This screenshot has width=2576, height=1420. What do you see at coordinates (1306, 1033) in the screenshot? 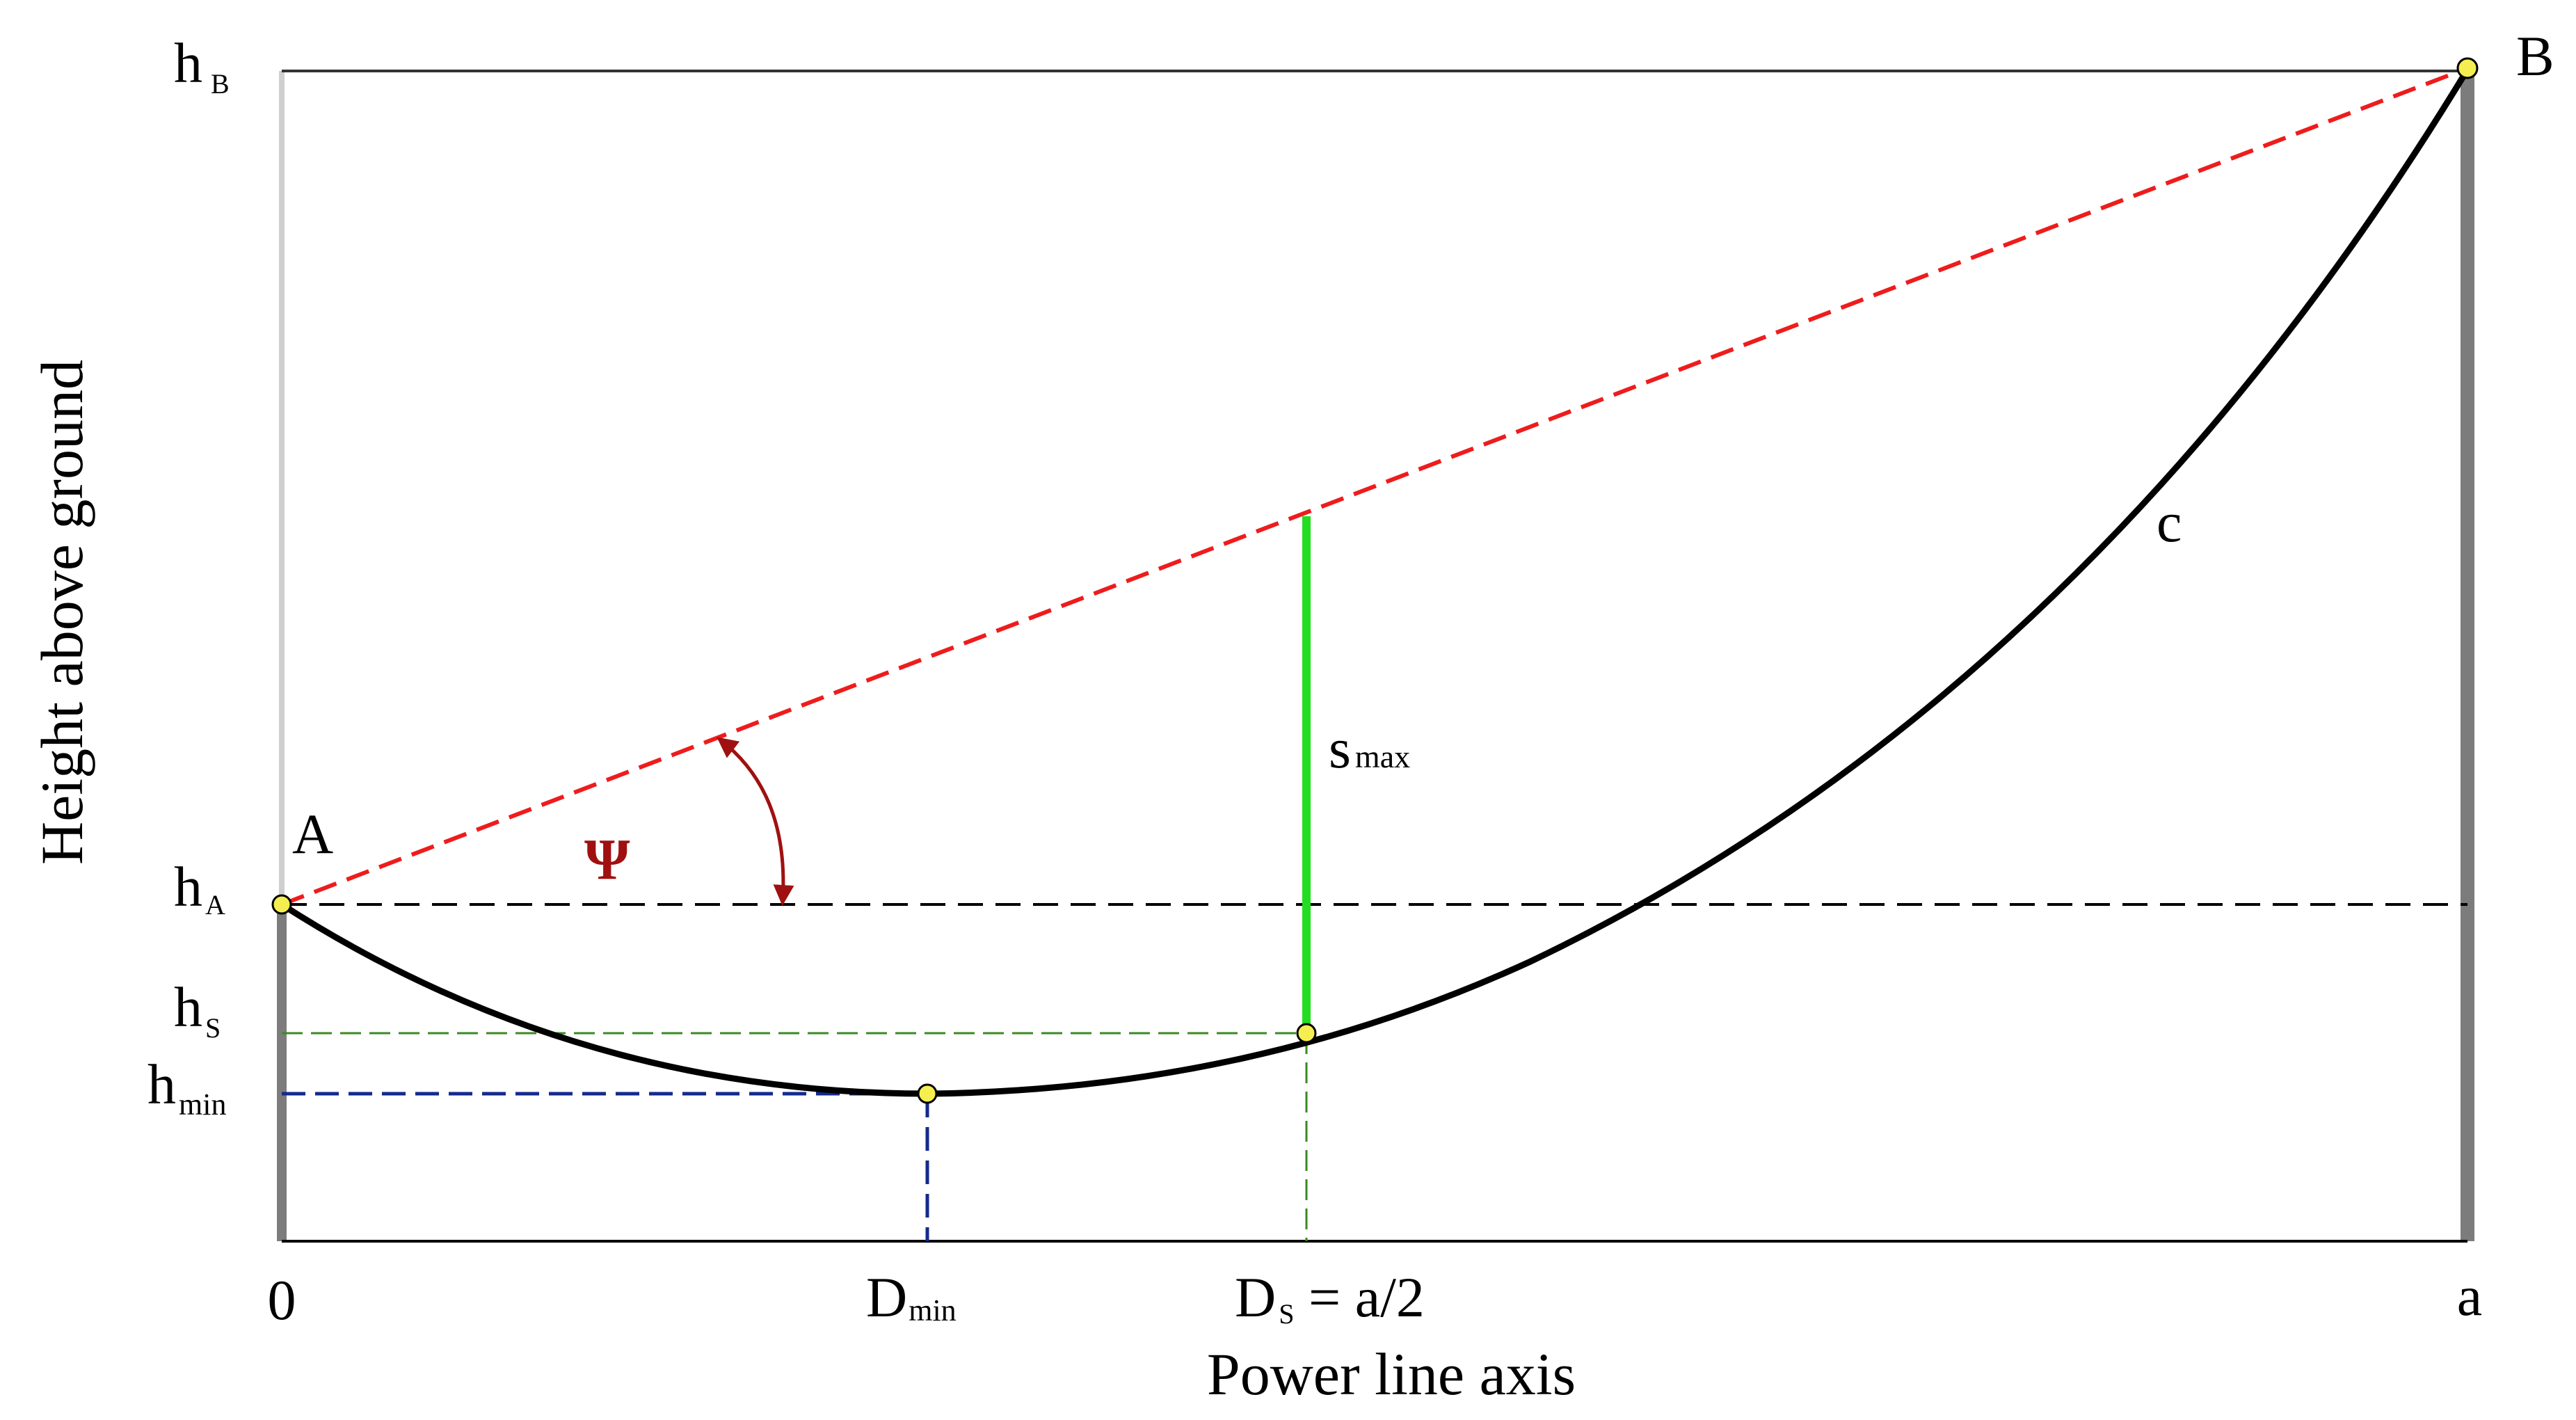
I see `point-s-marker` at bounding box center [1306, 1033].